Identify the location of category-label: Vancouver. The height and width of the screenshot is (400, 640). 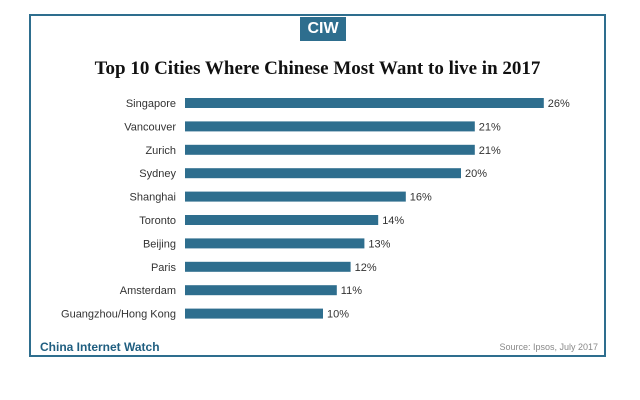
(150, 127).